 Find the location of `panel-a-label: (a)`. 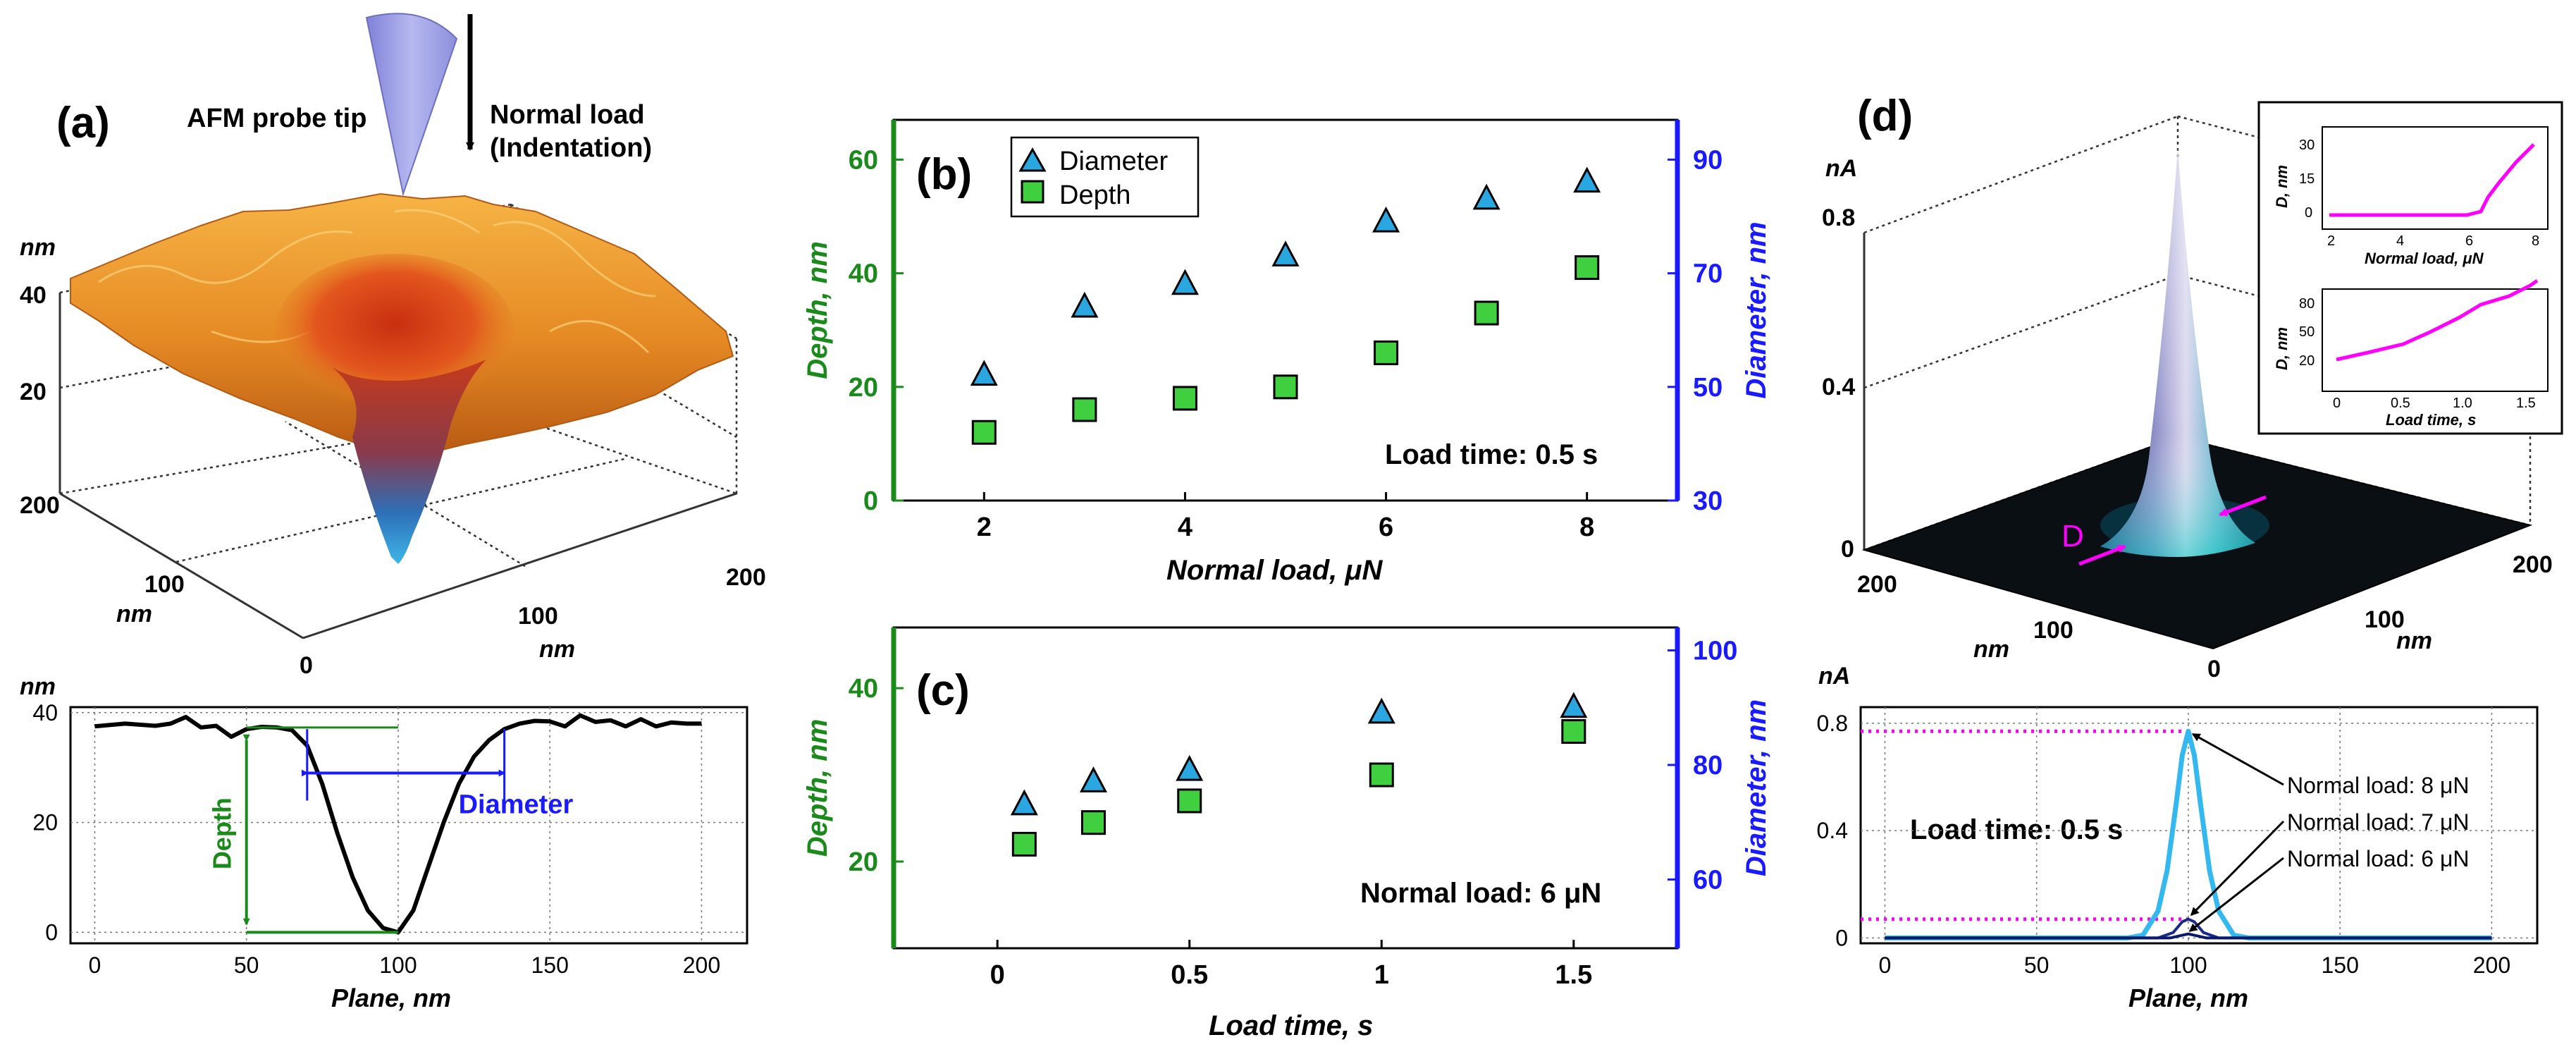

panel-a-label: (a) is located at coordinates (83, 123).